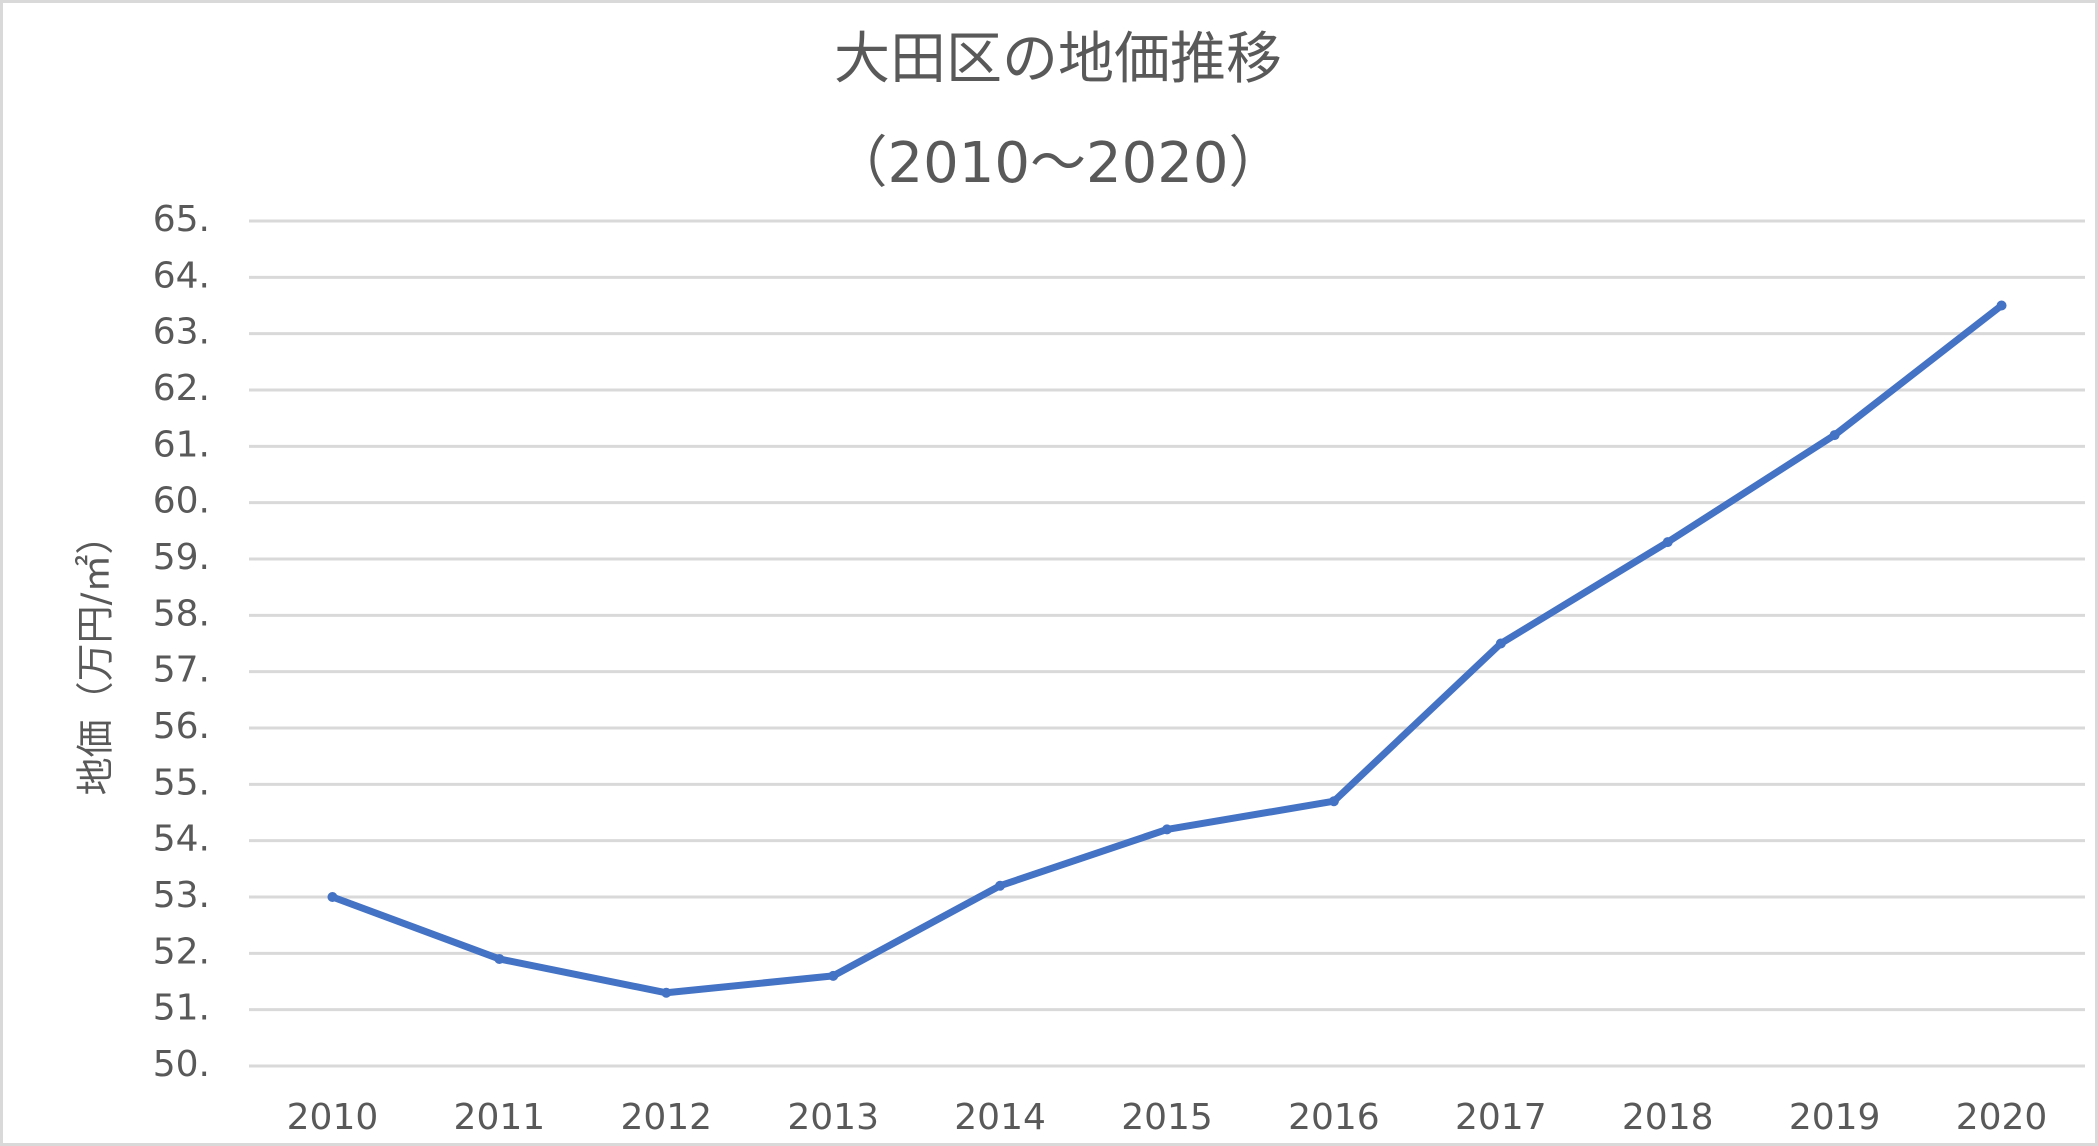 The width and height of the screenshot is (2098, 1146). I want to click on chart-subtitle: （2010～2020）, so click(1057, 163).